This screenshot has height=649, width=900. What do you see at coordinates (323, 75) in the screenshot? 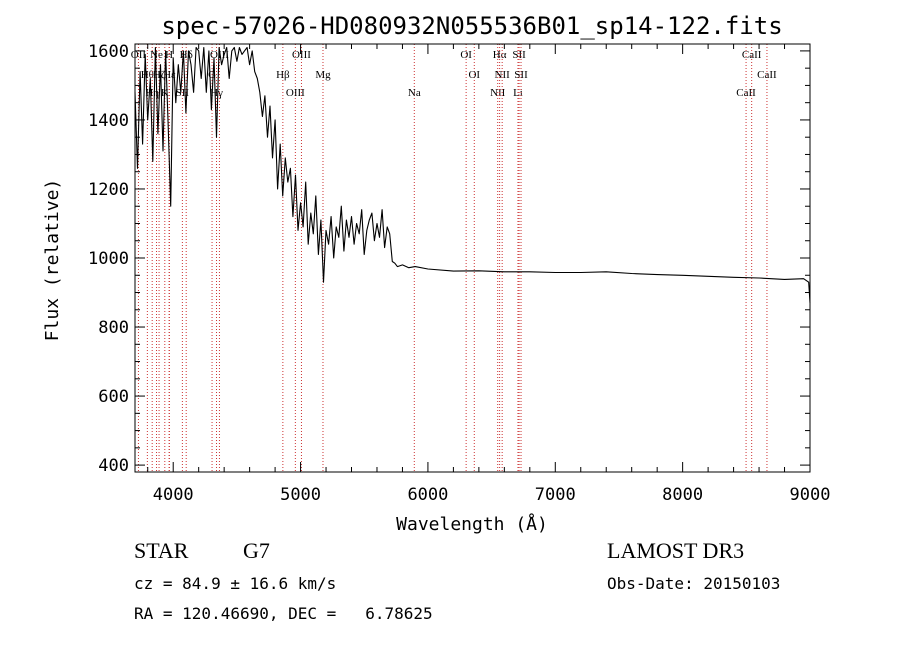
I see `spectral-line-label: Mg` at bounding box center [323, 75].